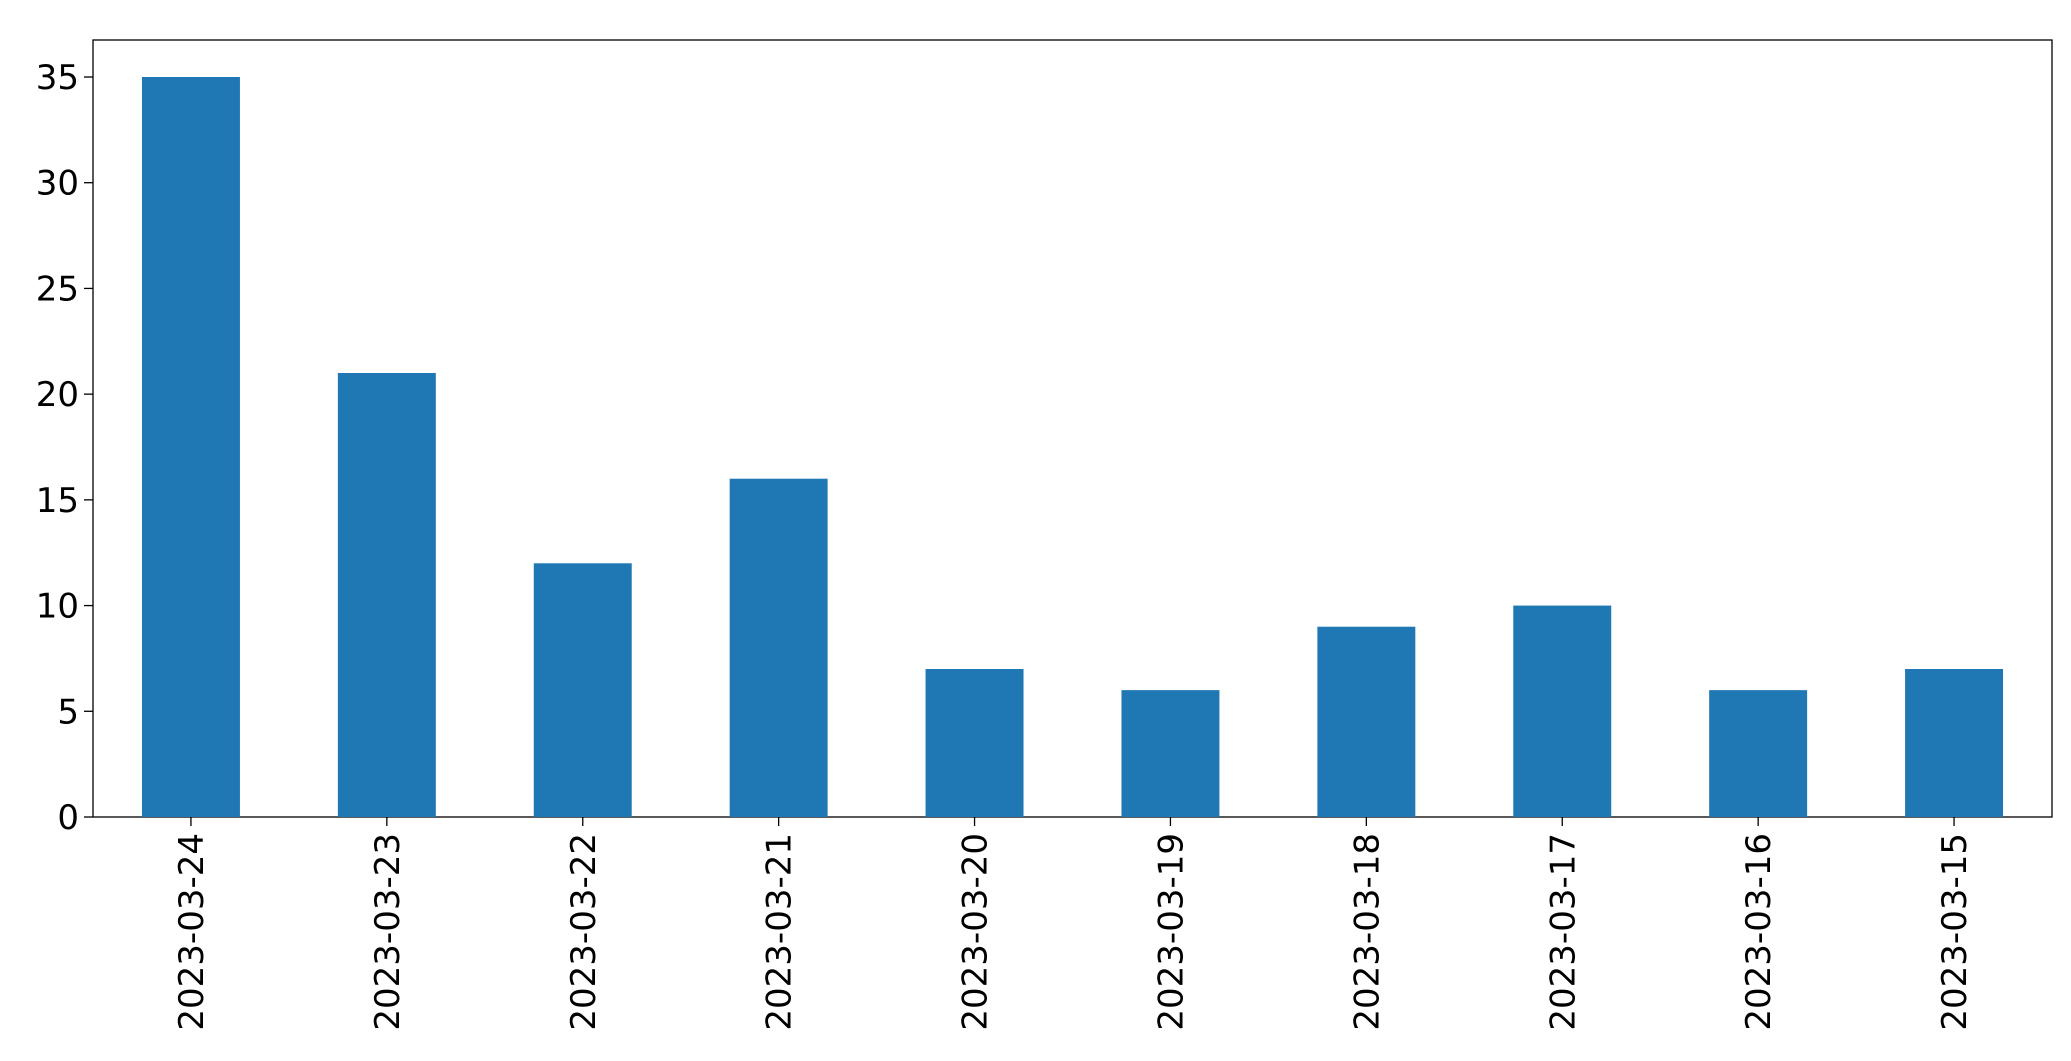 The width and height of the screenshot is (2071, 1061). What do you see at coordinates (976, 932) in the screenshot?
I see `x-tick-label: 2023-03-20` at bounding box center [976, 932].